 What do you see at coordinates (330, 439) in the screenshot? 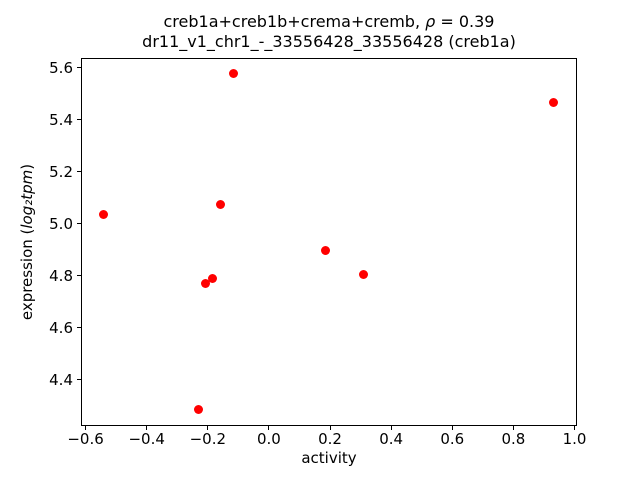
I see `x-tick-label: 0.2` at bounding box center [330, 439].